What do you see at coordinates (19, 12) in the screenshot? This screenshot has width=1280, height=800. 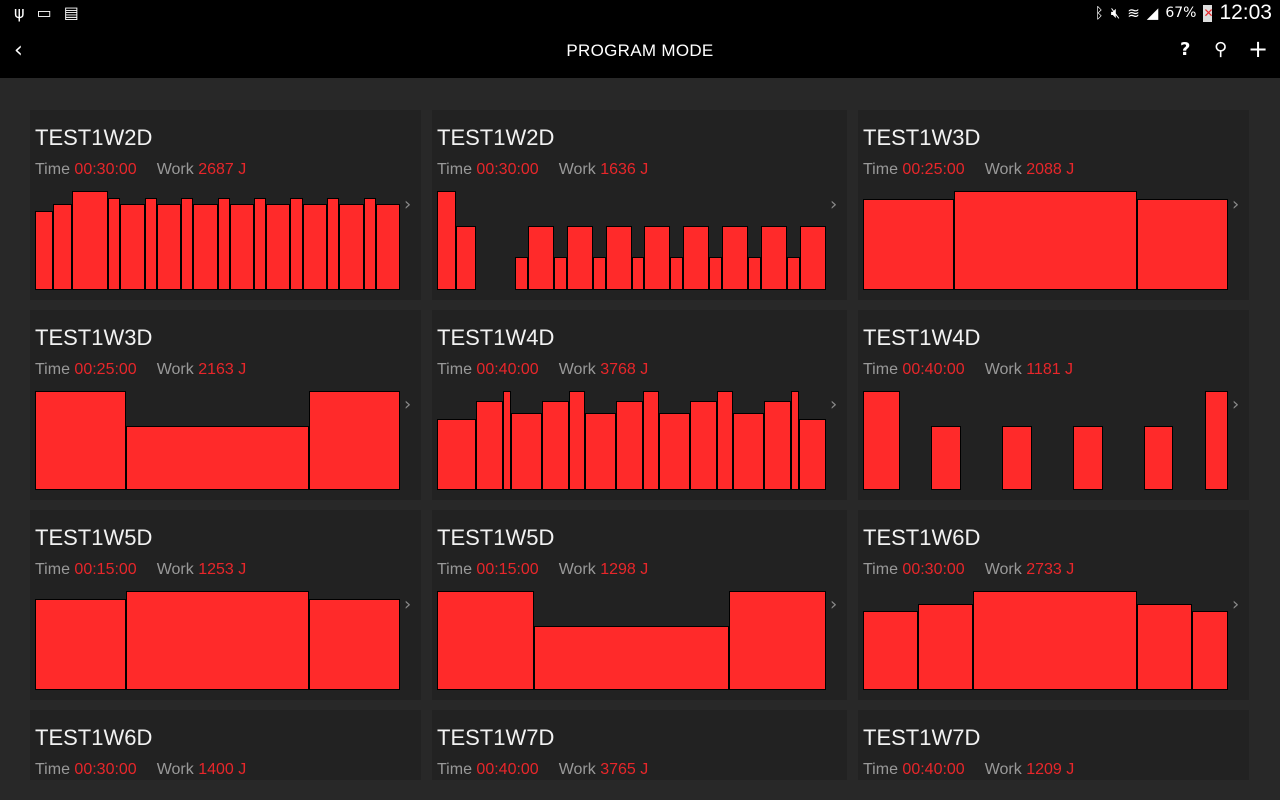 I see `usb-icon: ψ` at bounding box center [19, 12].